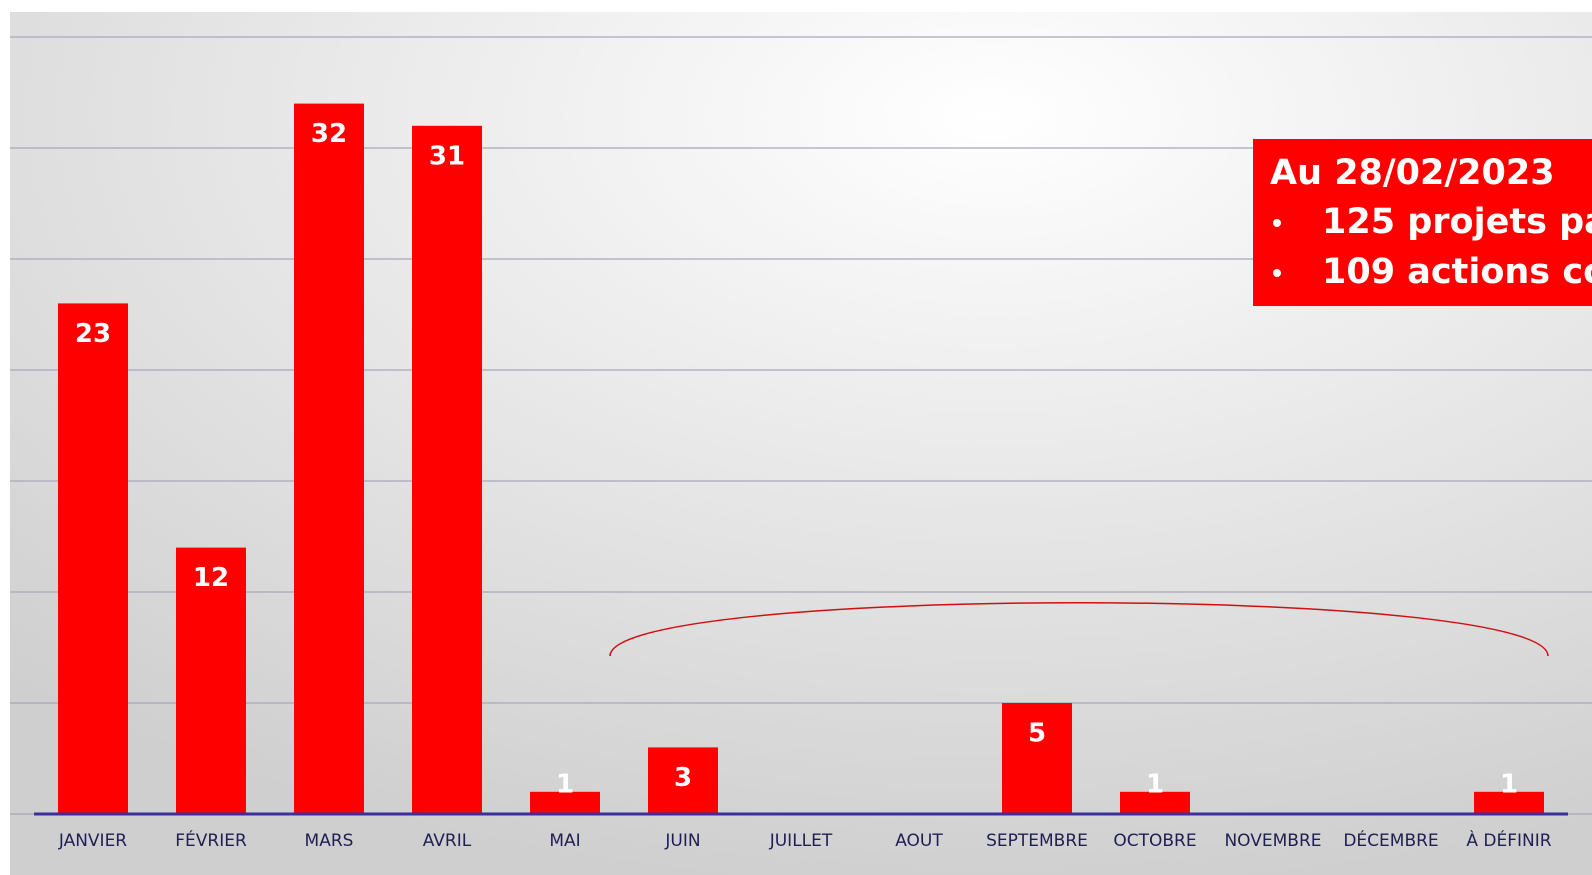  What do you see at coordinates (1037, 734) in the screenshot?
I see `value-label: 5` at bounding box center [1037, 734].